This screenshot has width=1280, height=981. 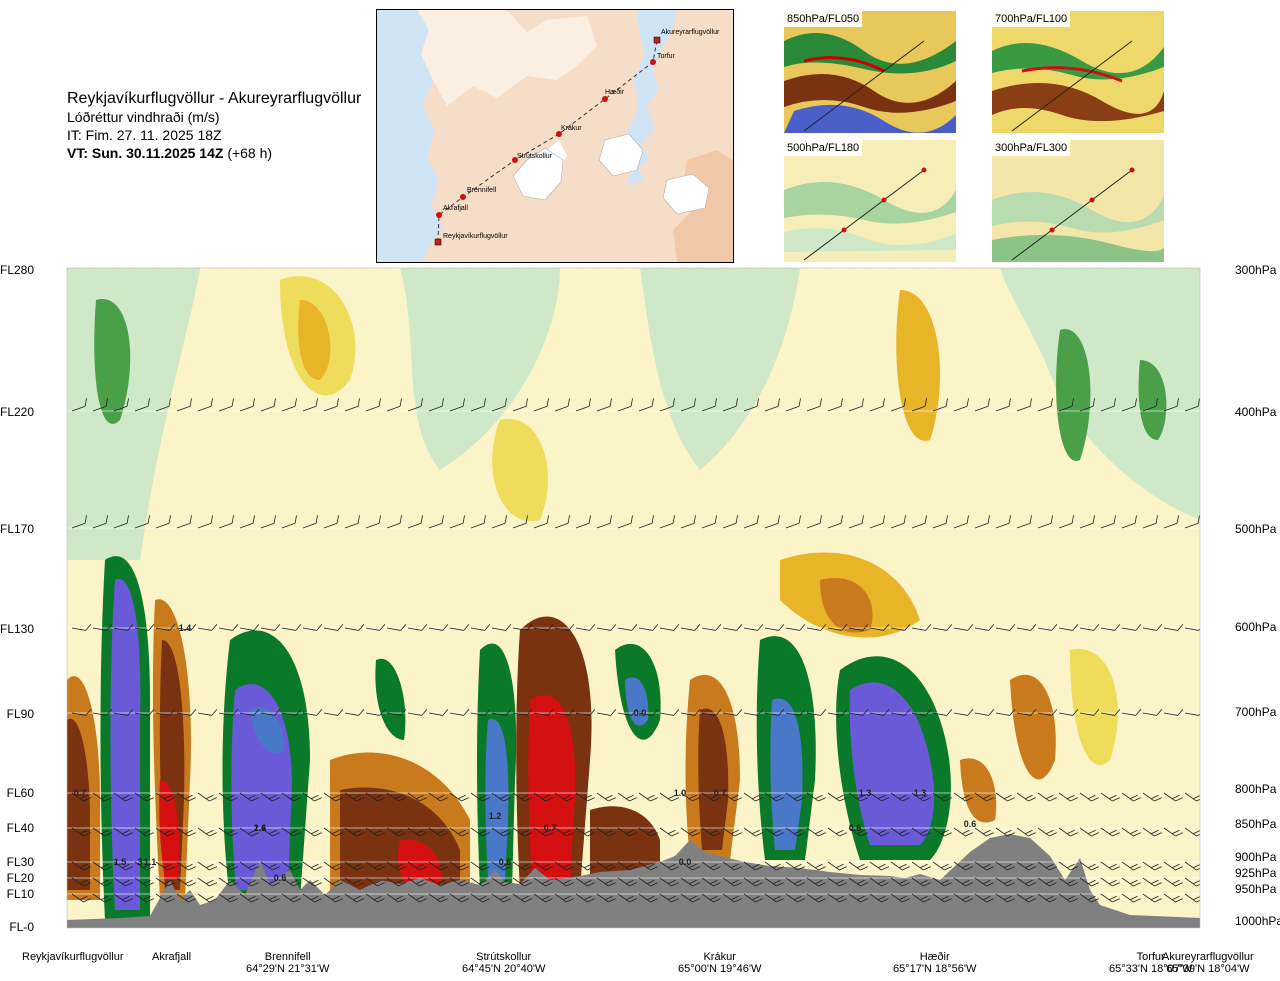 What do you see at coordinates (823, 148) in the screenshot?
I see `level-map-500-label: 500hPa/FL180` at bounding box center [823, 148].